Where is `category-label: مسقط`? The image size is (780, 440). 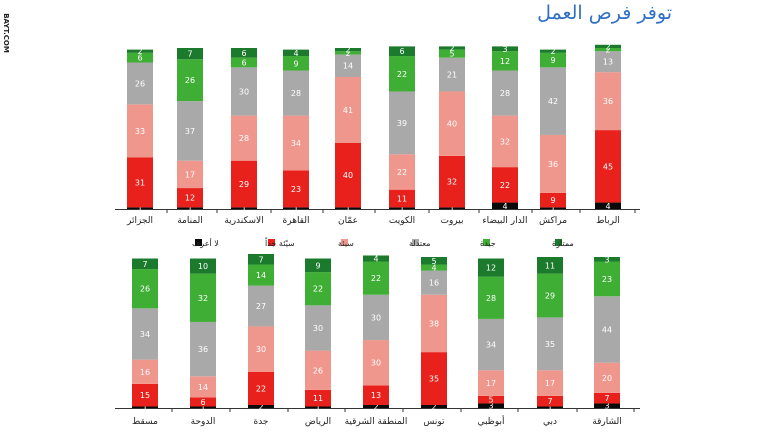 category-label: مسقط is located at coordinates (145, 422).